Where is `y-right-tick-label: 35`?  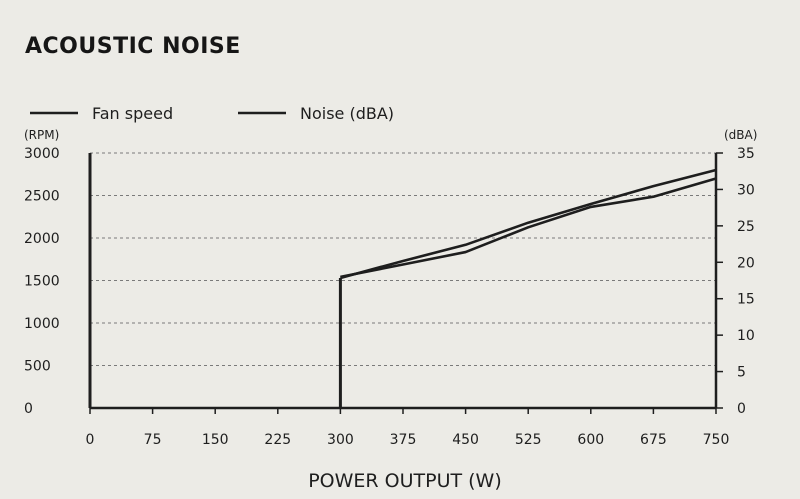
y-right-tick-label: 35 is located at coordinates (746, 154).